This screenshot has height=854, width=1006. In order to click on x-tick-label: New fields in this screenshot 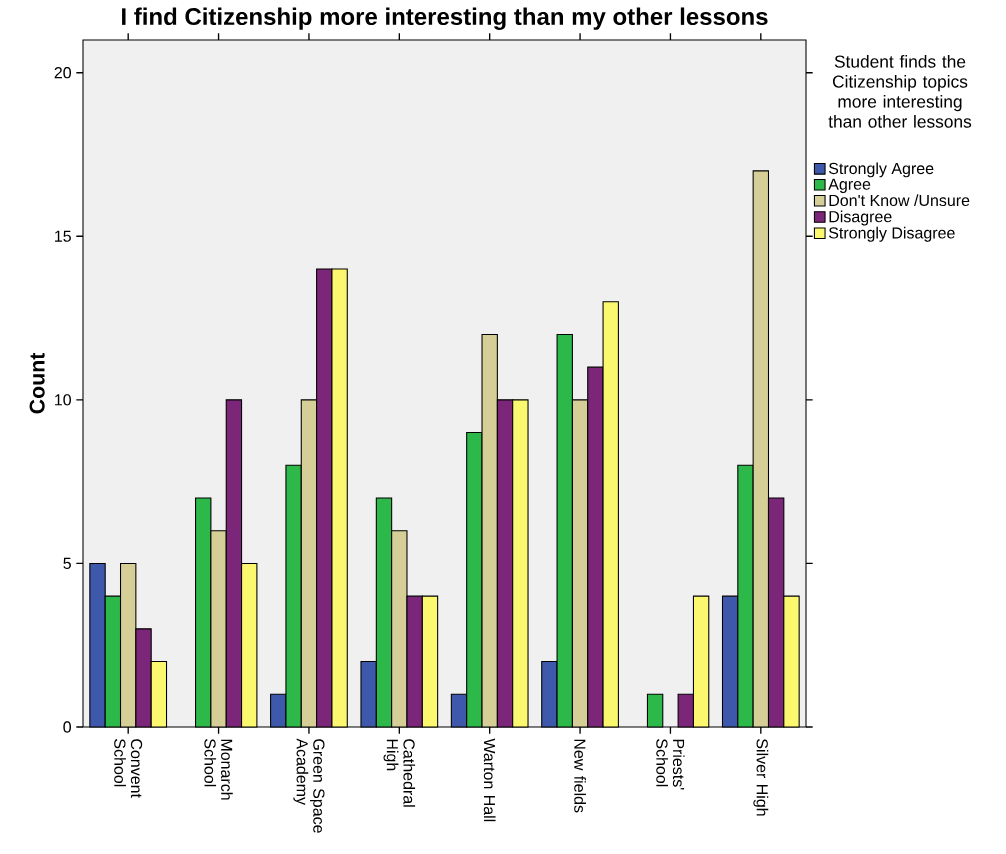, I will do `click(580, 776)`.